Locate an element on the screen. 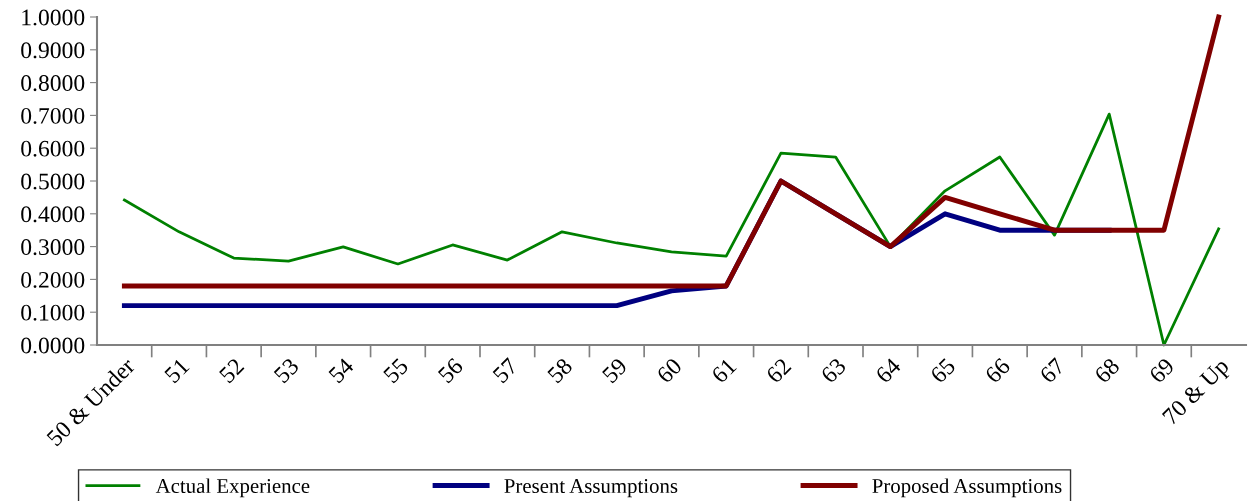  y-tick-label: 1.0000 is located at coordinates (53, 17).